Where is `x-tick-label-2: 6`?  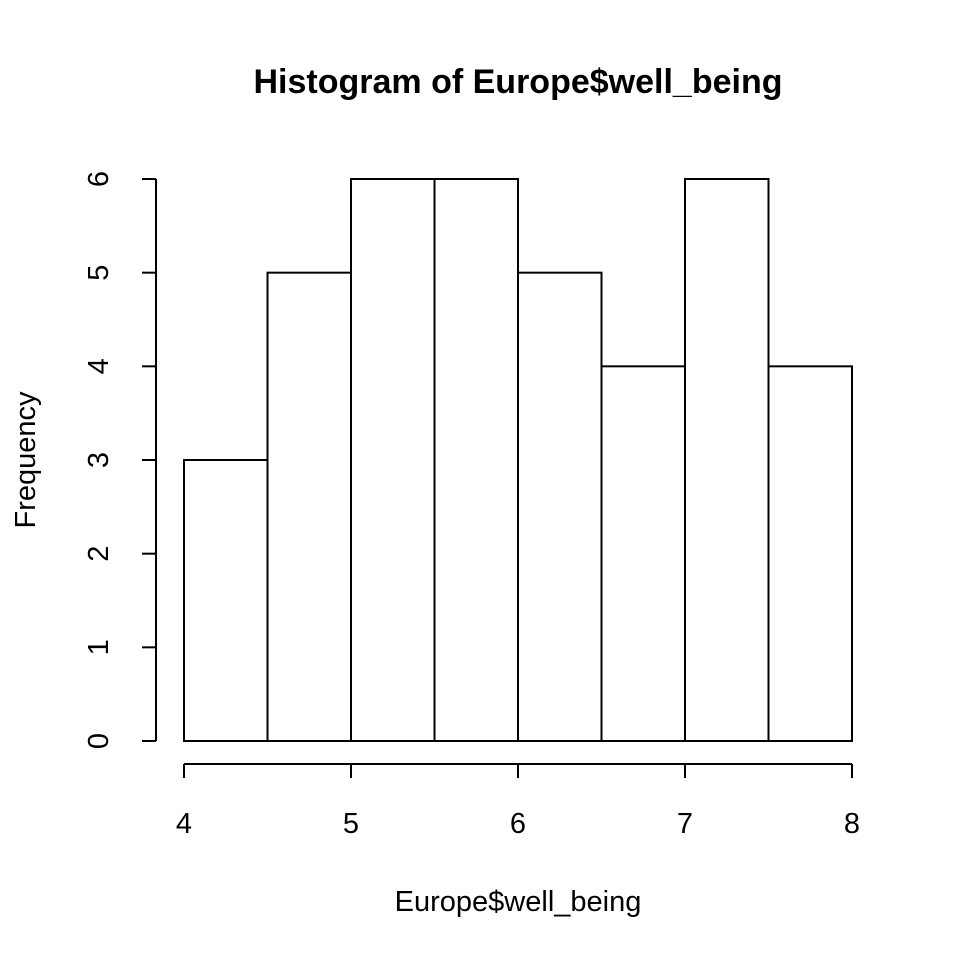
x-tick-label-2: 6 is located at coordinates (518, 824).